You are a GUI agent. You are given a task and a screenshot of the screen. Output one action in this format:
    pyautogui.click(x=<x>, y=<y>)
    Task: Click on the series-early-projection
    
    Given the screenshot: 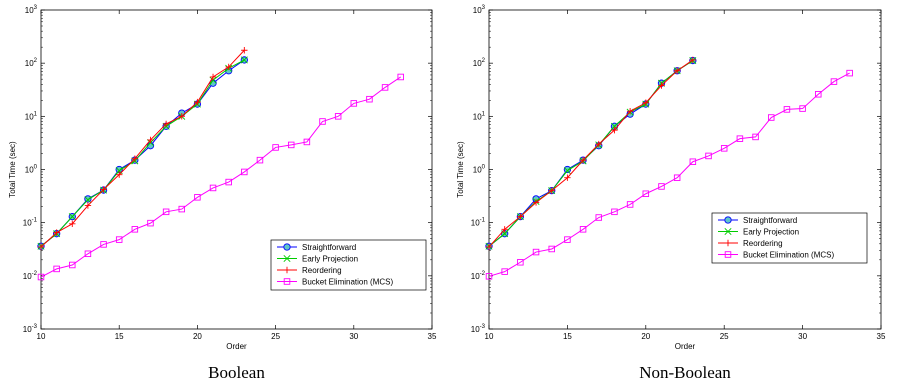 What is the action you would take?
    pyautogui.click(x=591, y=153)
    